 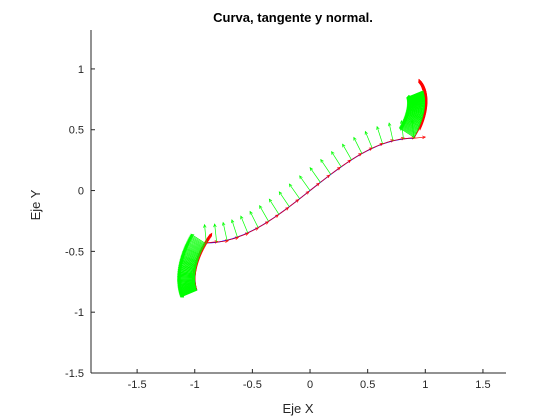 I want to click on x-tick-label: -1, so click(x=195, y=385).